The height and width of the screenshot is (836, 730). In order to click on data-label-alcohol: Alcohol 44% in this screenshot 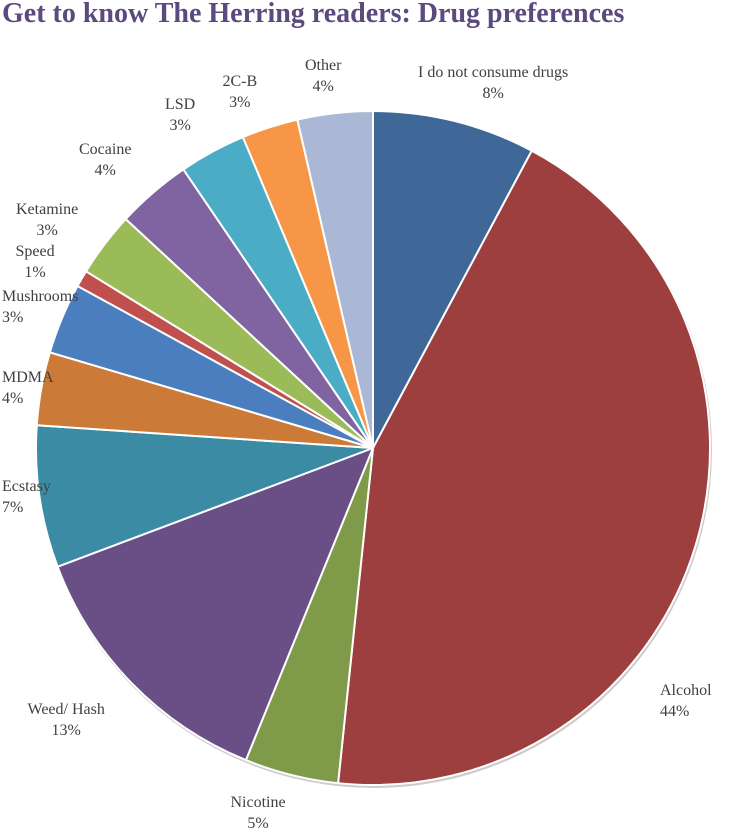, I will do `click(686, 701)`.